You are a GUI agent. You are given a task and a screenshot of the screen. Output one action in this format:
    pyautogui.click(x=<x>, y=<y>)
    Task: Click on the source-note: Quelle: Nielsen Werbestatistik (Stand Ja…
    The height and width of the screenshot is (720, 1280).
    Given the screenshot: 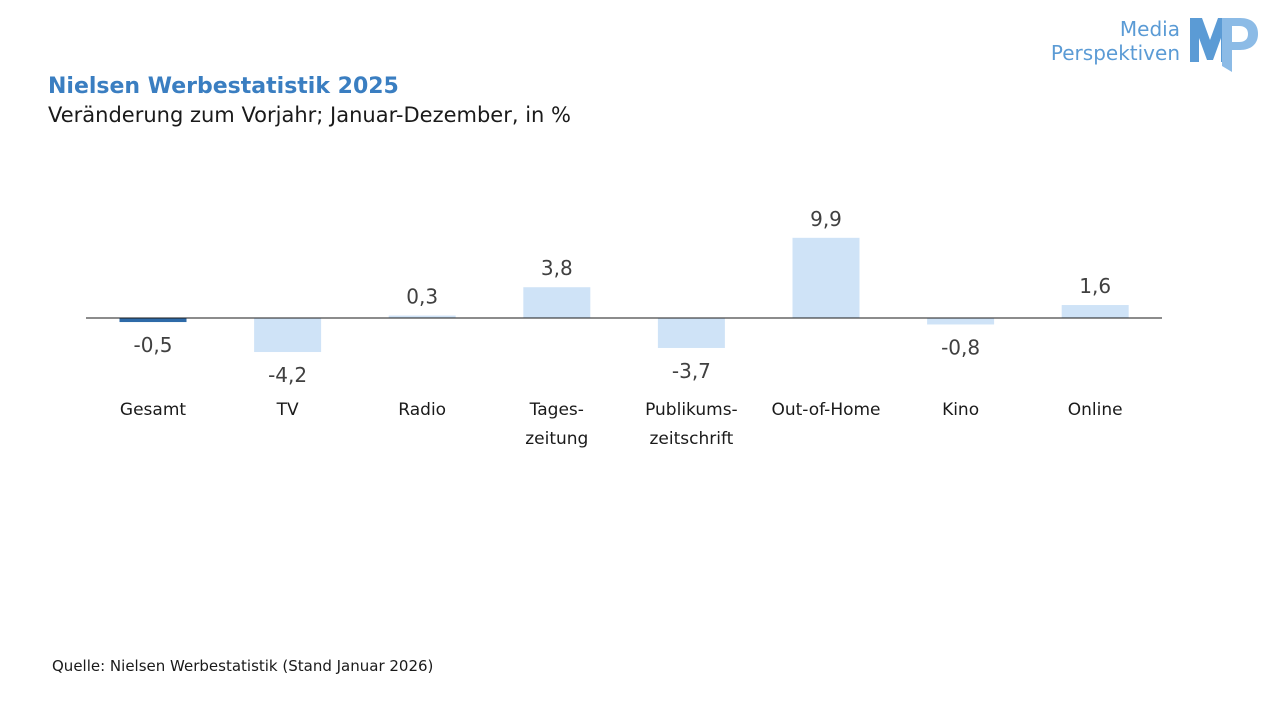 What is the action you would take?
    pyautogui.click(x=243, y=666)
    